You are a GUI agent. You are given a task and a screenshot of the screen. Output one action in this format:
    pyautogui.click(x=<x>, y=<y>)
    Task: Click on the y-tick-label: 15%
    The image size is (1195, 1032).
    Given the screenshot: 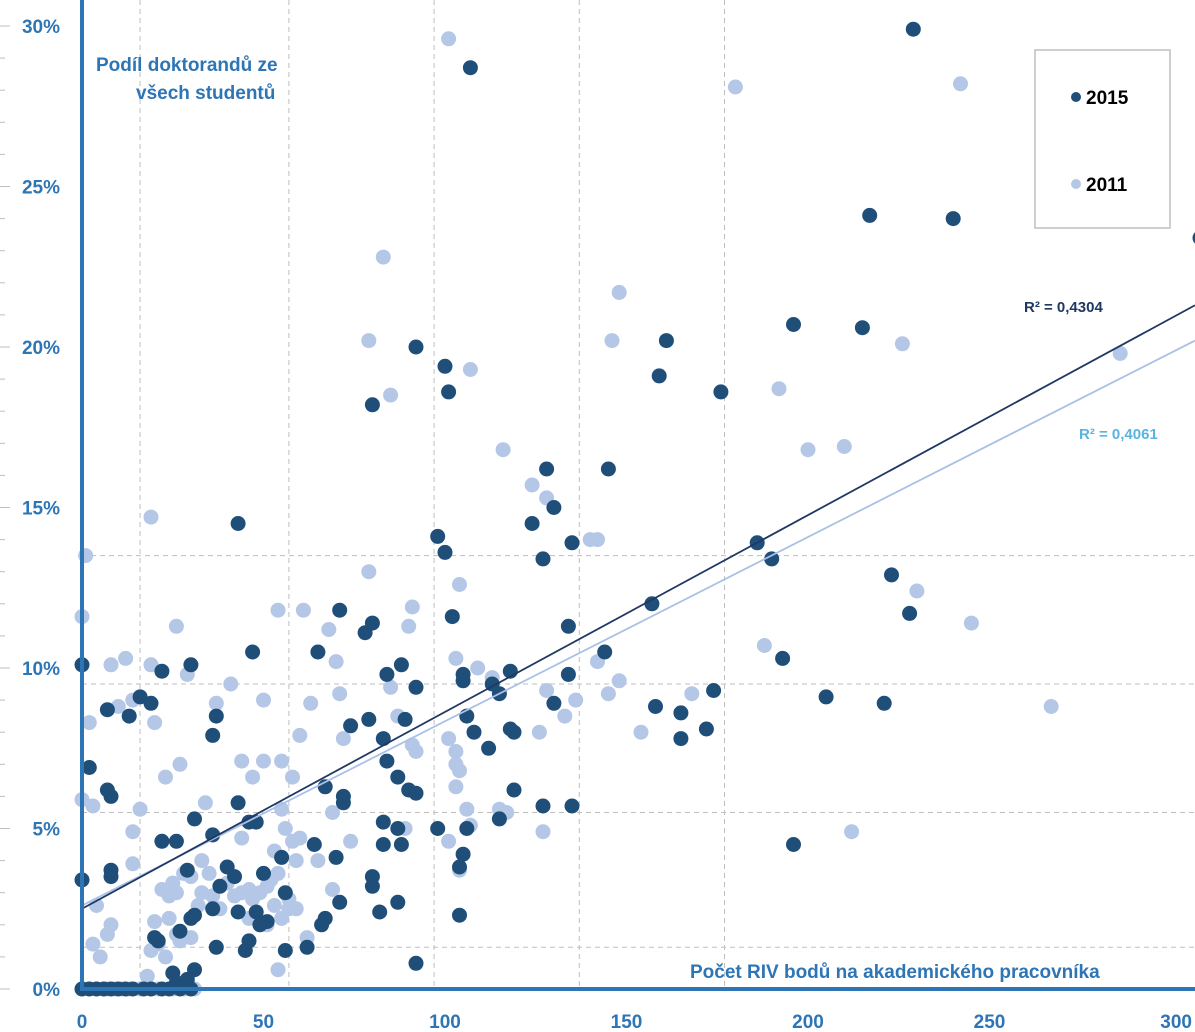 What is the action you would take?
    pyautogui.click(x=41, y=509)
    